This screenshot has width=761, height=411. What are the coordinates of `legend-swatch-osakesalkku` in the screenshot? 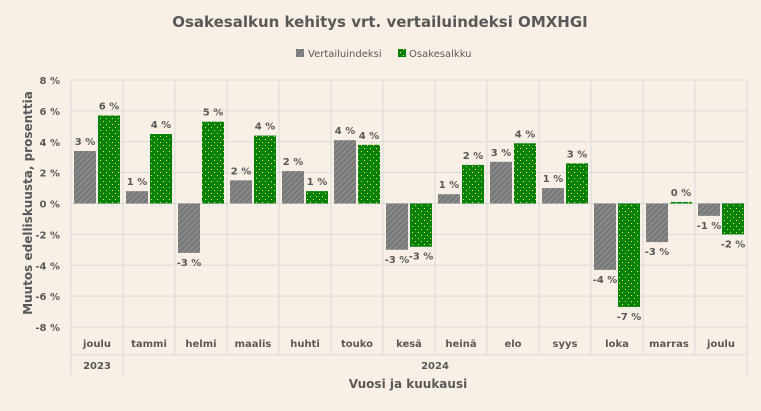 It's located at (402, 53).